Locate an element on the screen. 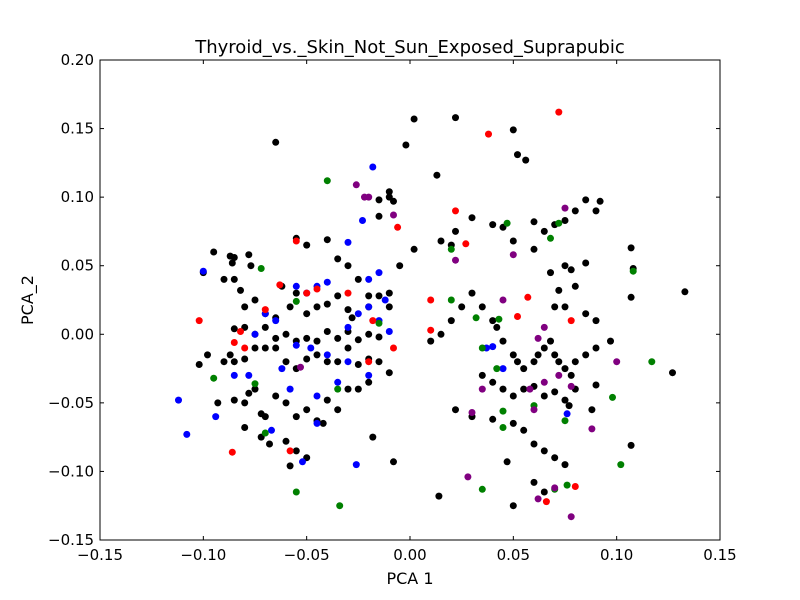  y-tick-label: 0.20 is located at coordinates (77, 60).